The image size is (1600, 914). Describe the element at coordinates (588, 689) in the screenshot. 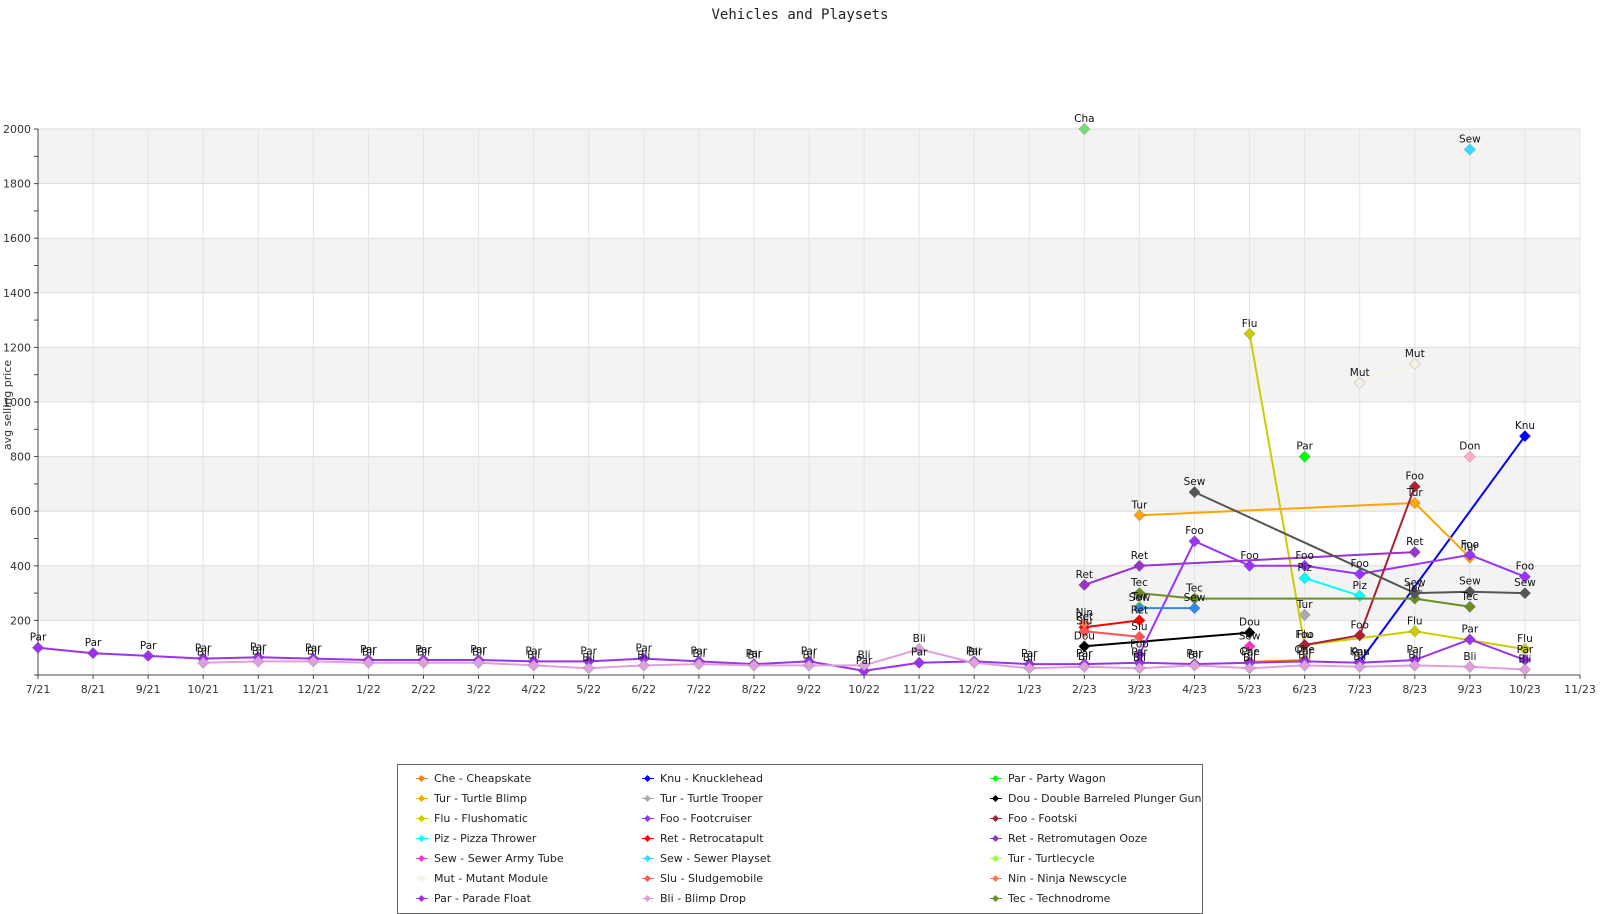

I see `x-tick-label: 5/22` at that location.